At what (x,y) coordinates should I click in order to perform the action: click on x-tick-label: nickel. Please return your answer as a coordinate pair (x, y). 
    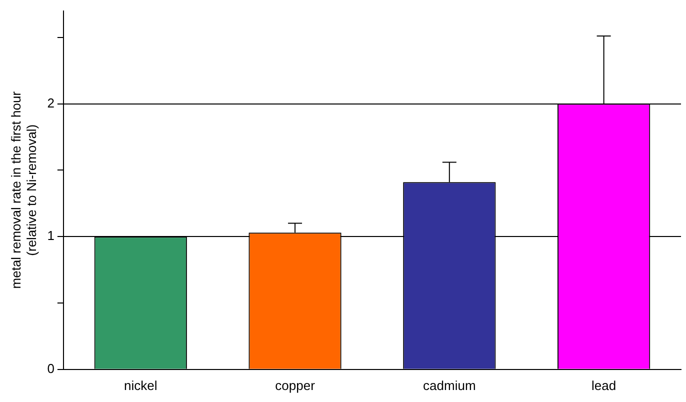
    Looking at the image, I should click on (141, 385).